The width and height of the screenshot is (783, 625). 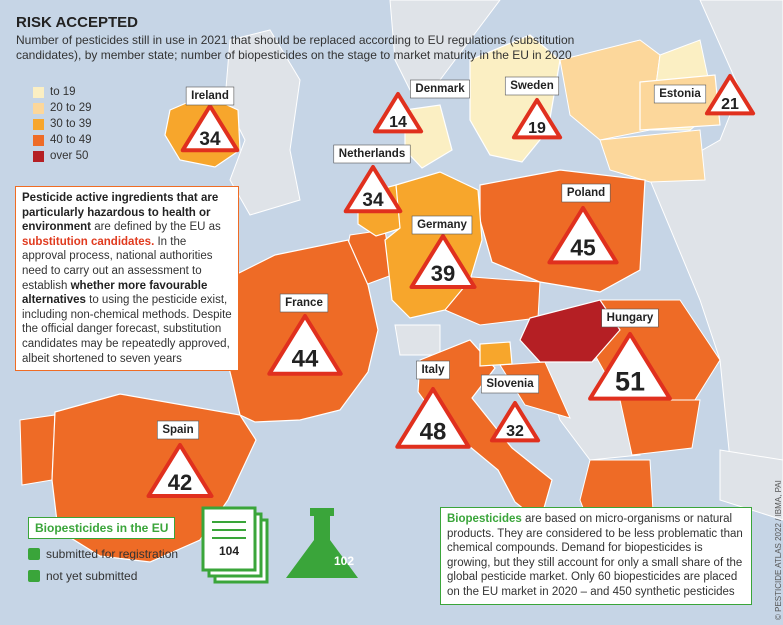 I want to click on text-segment: are defined by the EU as, so click(x=156, y=227).